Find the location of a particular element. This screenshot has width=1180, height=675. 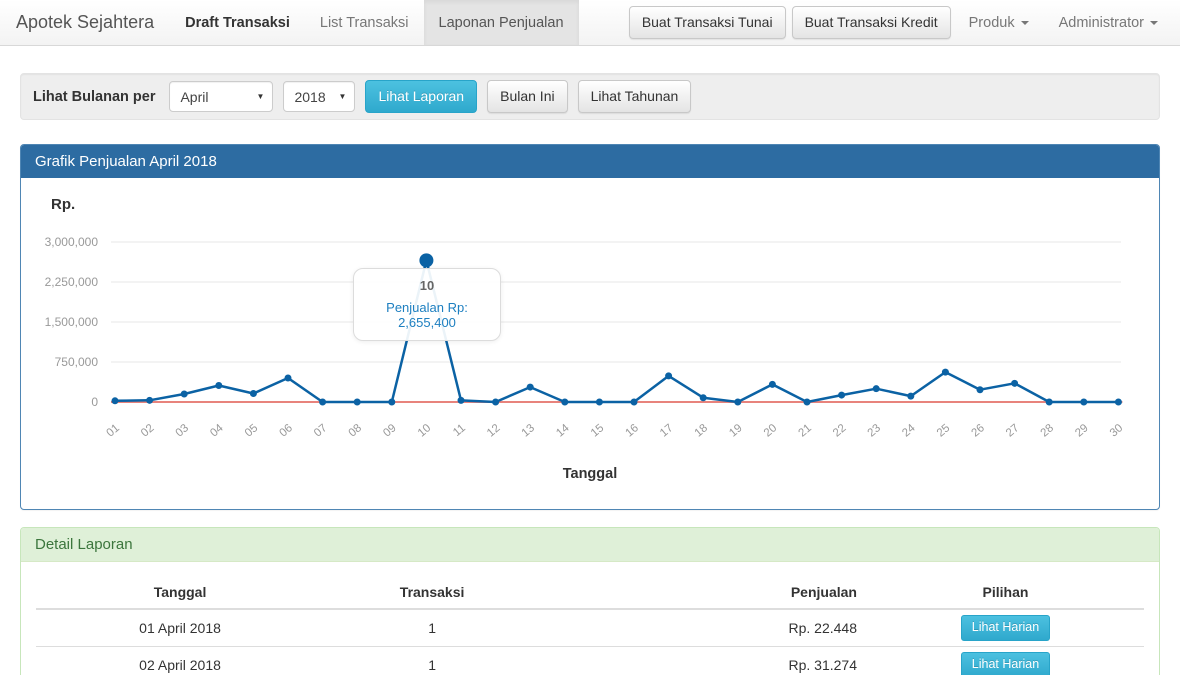

x-tick-label: 19 is located at coordinates (736, 430).